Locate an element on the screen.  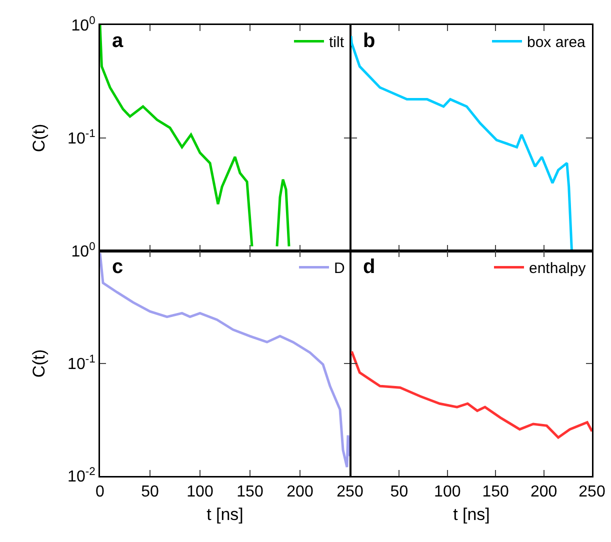
y-tick-label: 10$^{-2}$ is located at coordinates (82, 476).